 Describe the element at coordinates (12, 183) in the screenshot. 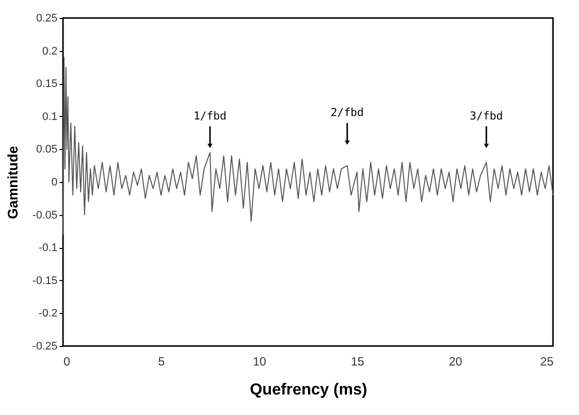

I see `y-axis-title: Gamnitude` at that location.